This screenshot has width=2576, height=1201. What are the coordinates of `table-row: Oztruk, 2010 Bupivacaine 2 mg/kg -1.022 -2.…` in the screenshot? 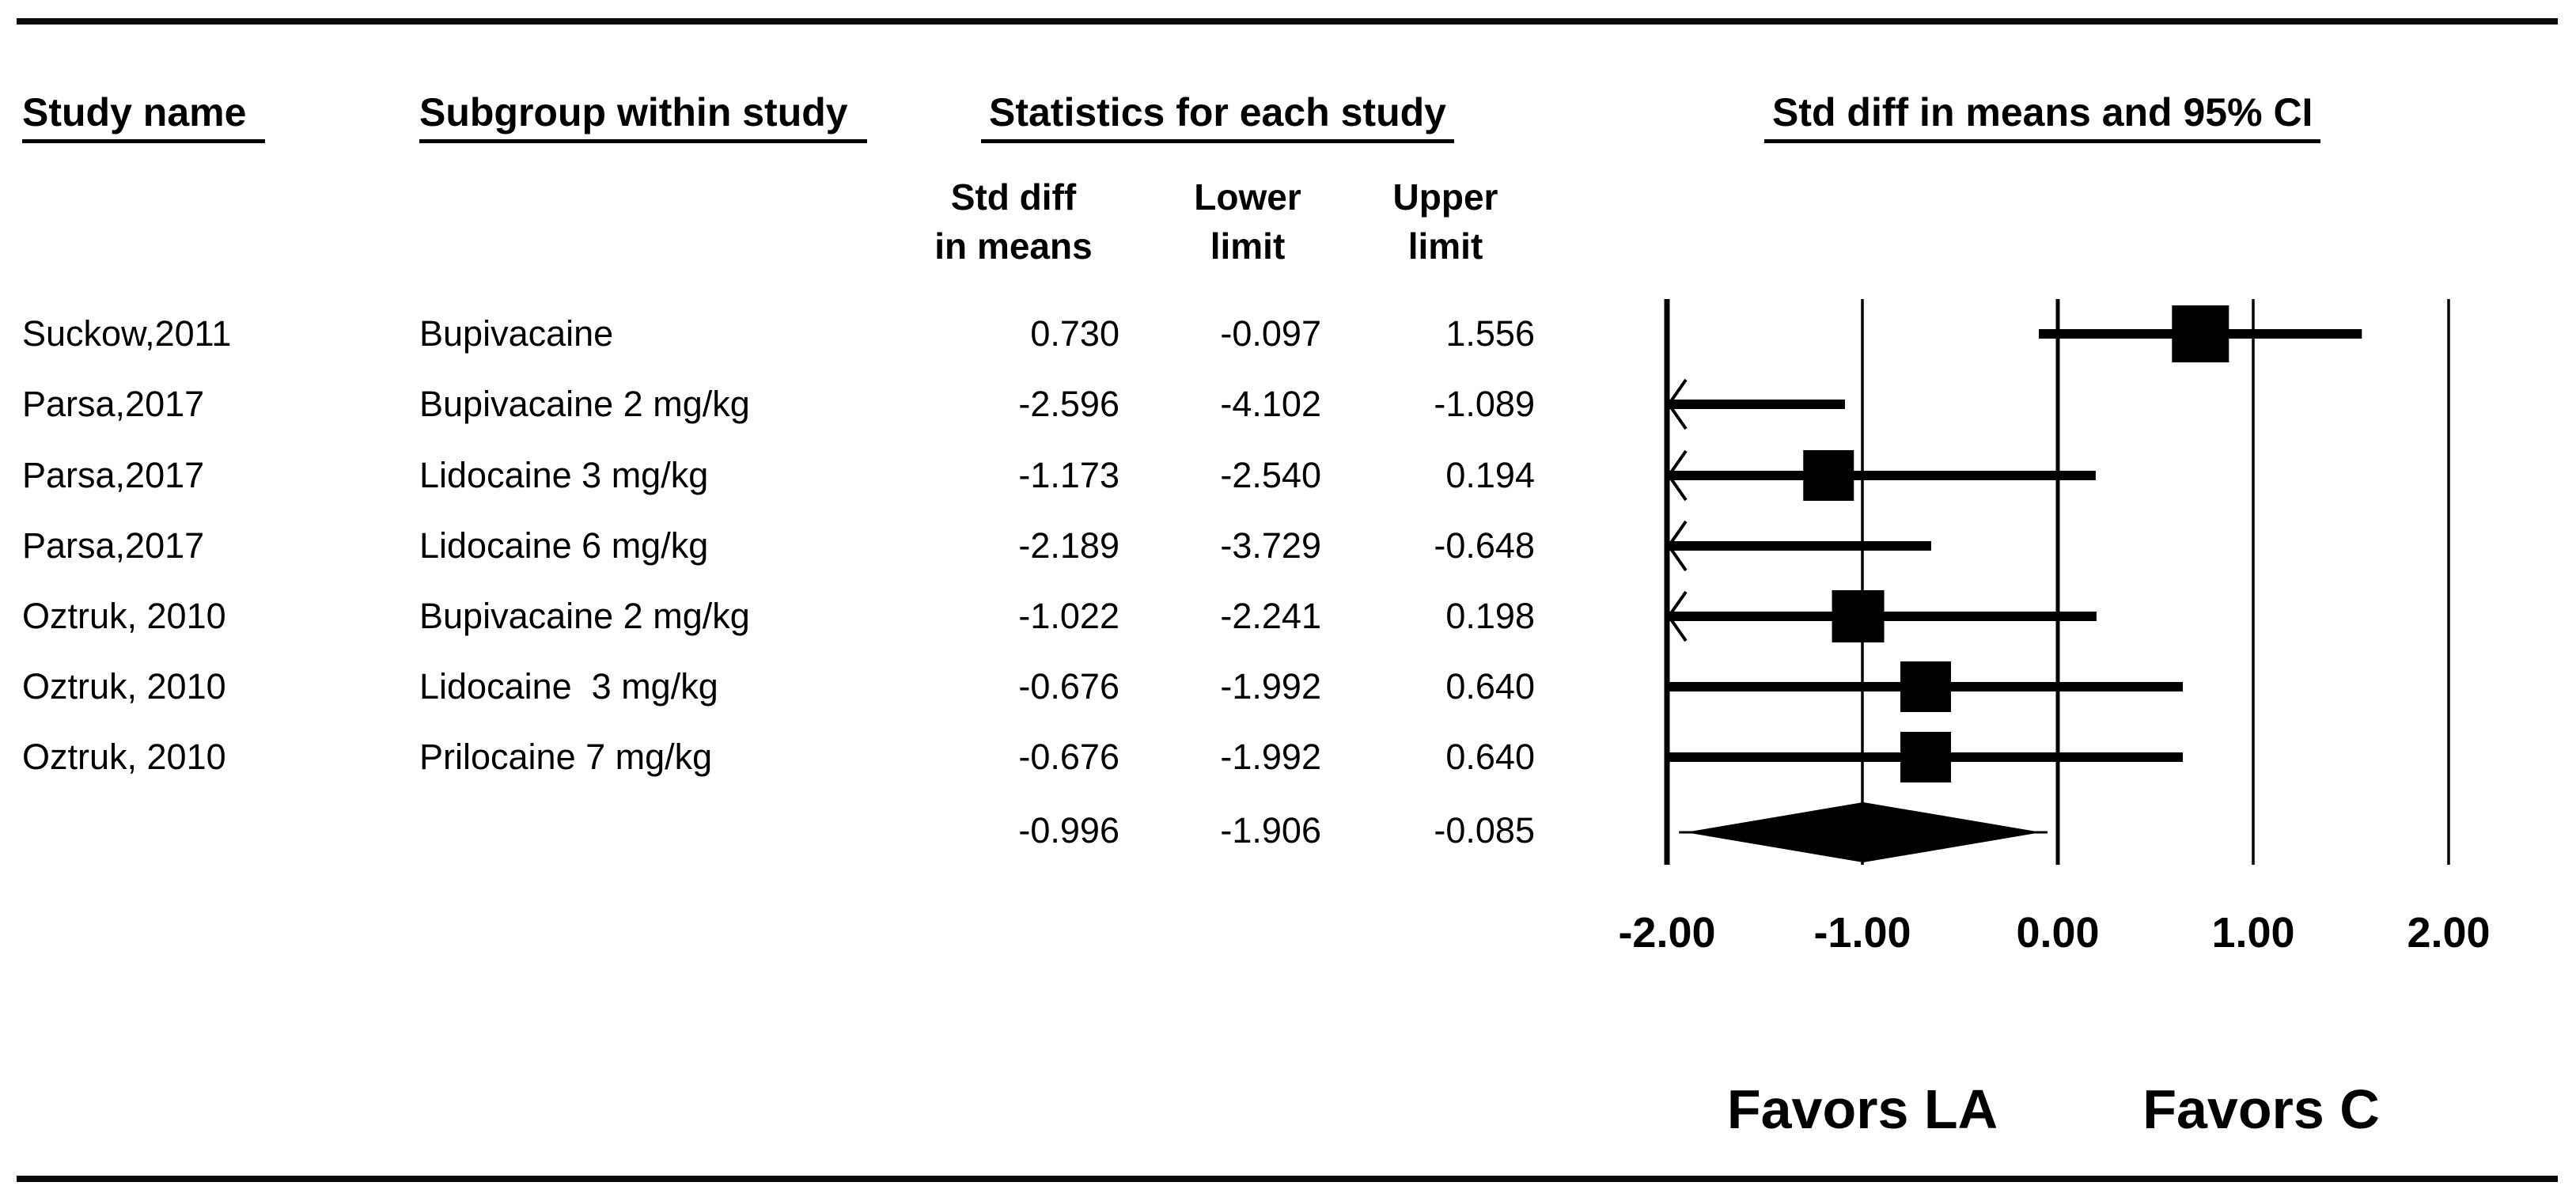 It's located at (1288, 616).